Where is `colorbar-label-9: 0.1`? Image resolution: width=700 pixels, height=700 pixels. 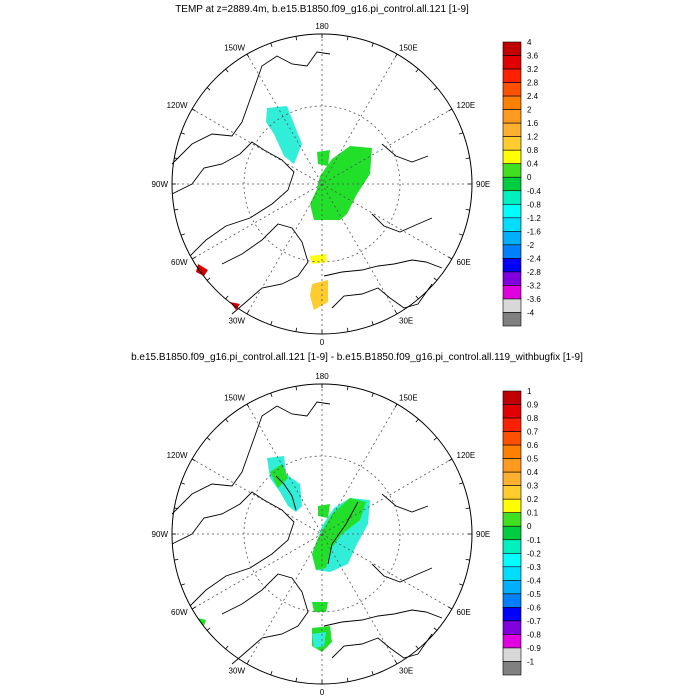 colorbar-label-9: 0.1 is located at coordinates (533, 513).